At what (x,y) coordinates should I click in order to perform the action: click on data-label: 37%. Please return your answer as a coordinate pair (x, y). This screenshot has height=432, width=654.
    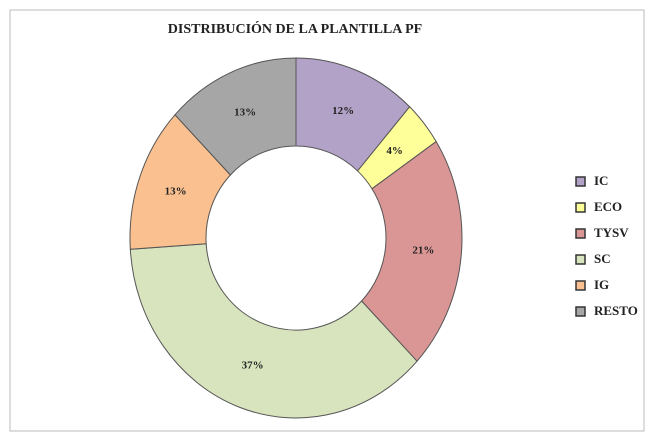
    Looking at the image, I should click on (253, 365).